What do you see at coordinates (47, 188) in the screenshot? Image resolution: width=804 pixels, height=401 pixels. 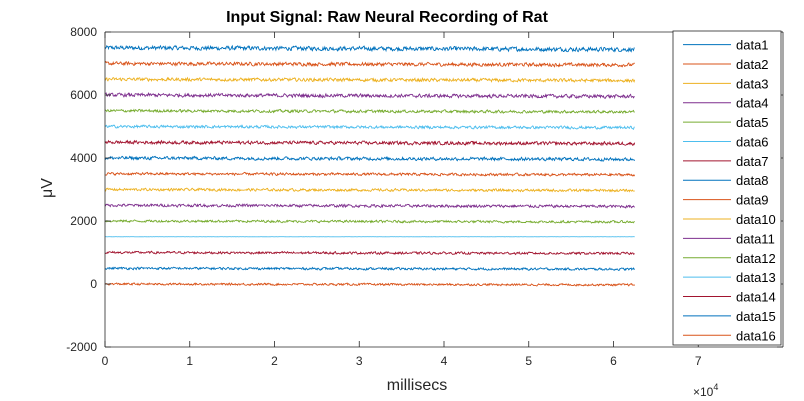 I see `y-axis-label: μV` at bounding box center [47, 188].